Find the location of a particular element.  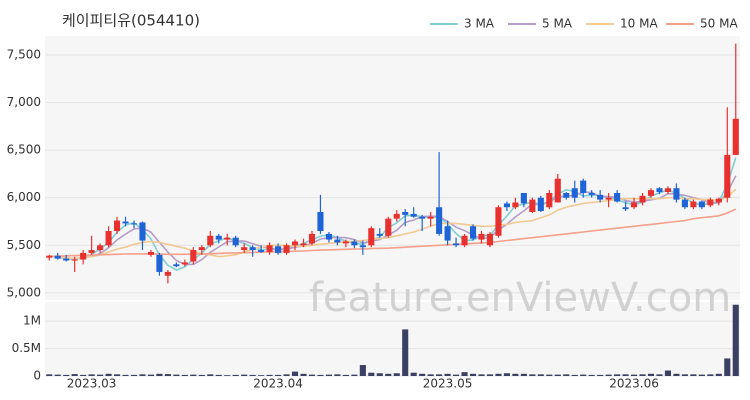

volume-tick-label: 0 is located at coordinates (37, 376).